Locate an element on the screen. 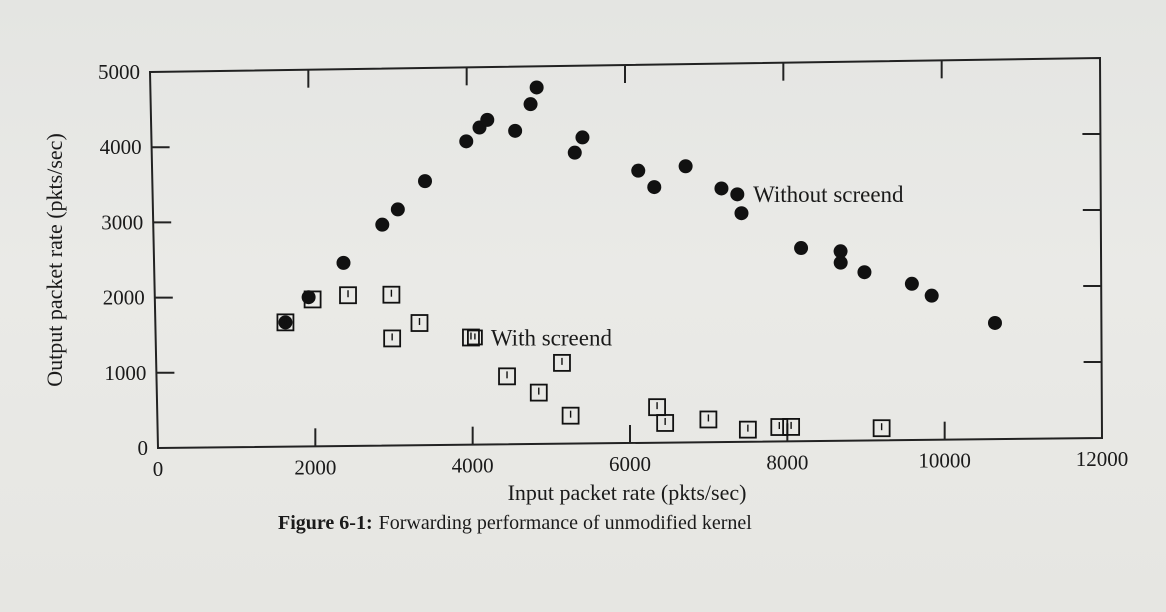 The width and height of the screenshot is (1166, 612). y-tick-label: 5000 is located at coordinates (119, 72).